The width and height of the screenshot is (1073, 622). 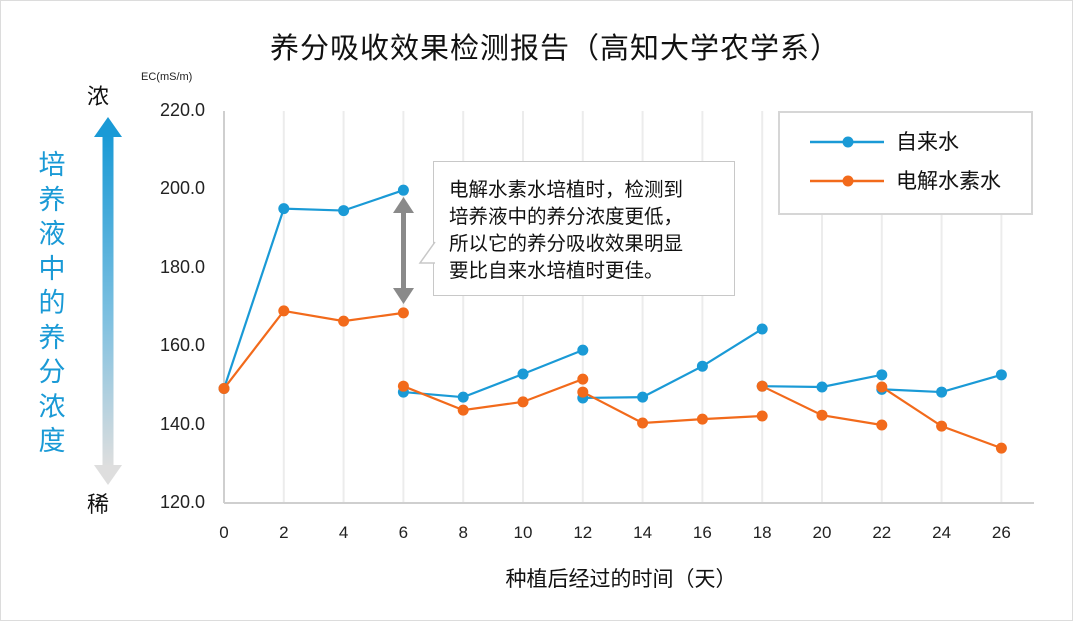 I want to click on difference-double-arrow-icon, so click(x=403, y=250).